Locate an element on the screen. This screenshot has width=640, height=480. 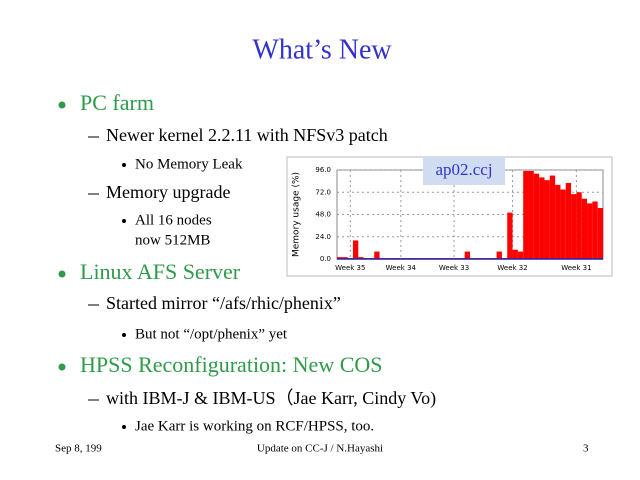
y-tick-label: 24.0 is located at coordinates (323, 237).